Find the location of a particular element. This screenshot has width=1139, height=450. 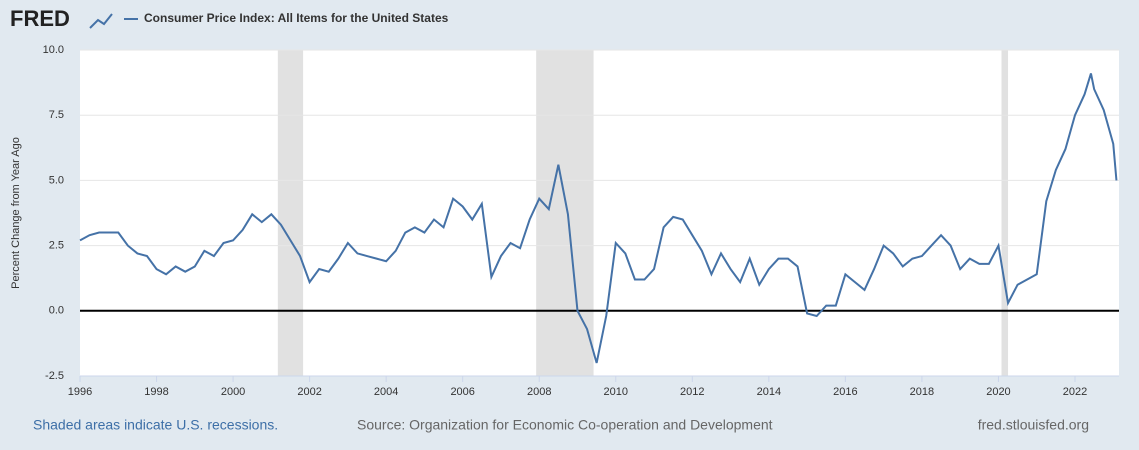

x-tick-label: 2008 is located at coordinates (539, 392).